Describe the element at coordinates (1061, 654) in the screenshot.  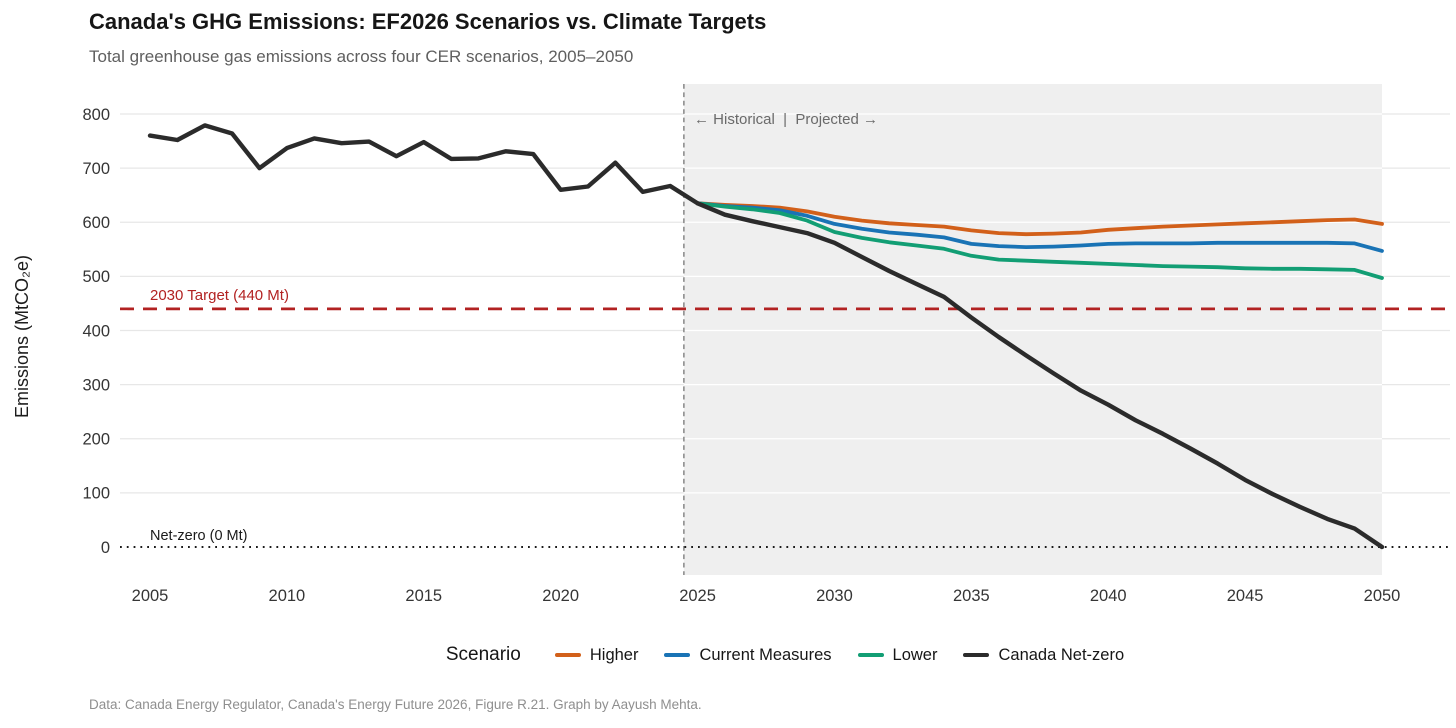
I see `legend-item-label: Canada Net-zero` at that location.